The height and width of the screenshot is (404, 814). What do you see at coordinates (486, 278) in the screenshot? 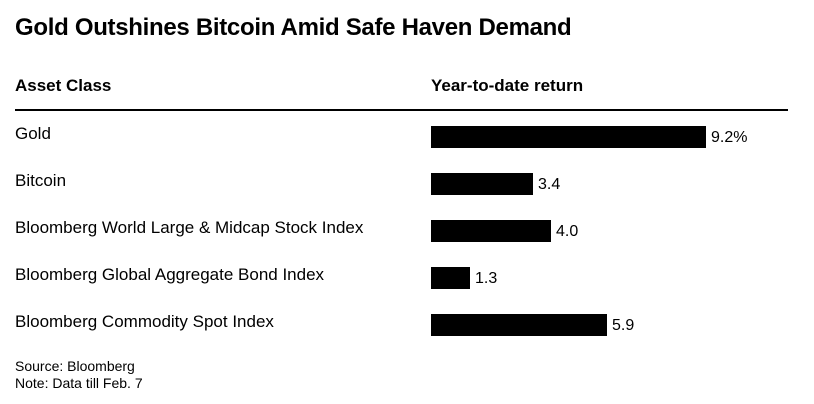
I see `value-label: 1.3` at bounding box center [486, 278].